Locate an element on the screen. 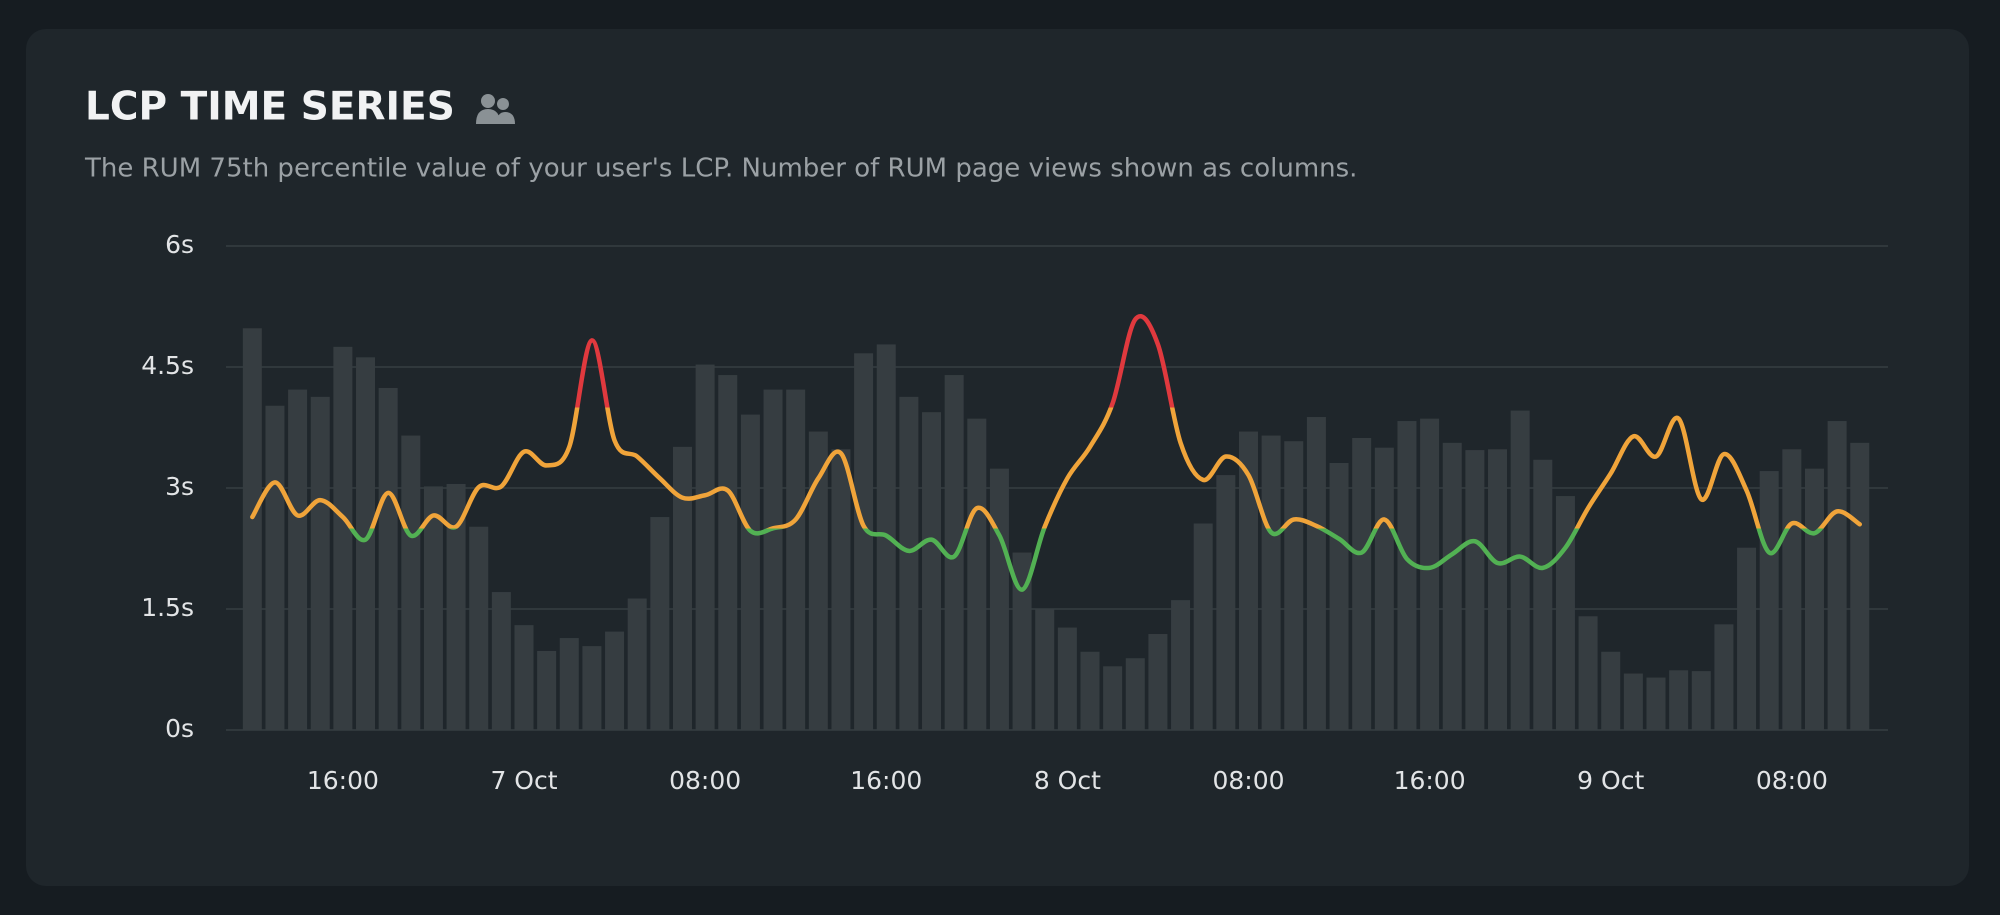 The height and width of the screenshot is (915, 2000). chart-title: LCP TIME SERIES is located at coordinates (270, 107).